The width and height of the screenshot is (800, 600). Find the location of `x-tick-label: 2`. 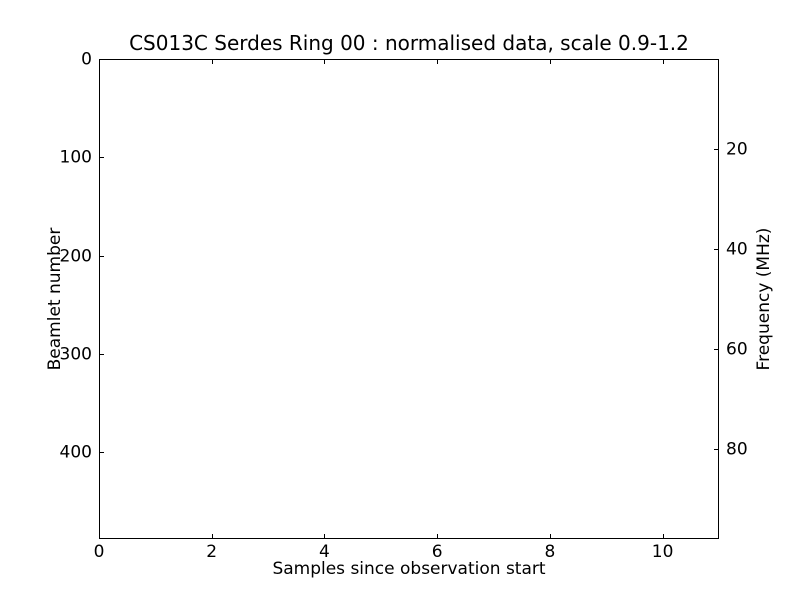

x-tick-label: 2 is located at coordinates (212, 552).